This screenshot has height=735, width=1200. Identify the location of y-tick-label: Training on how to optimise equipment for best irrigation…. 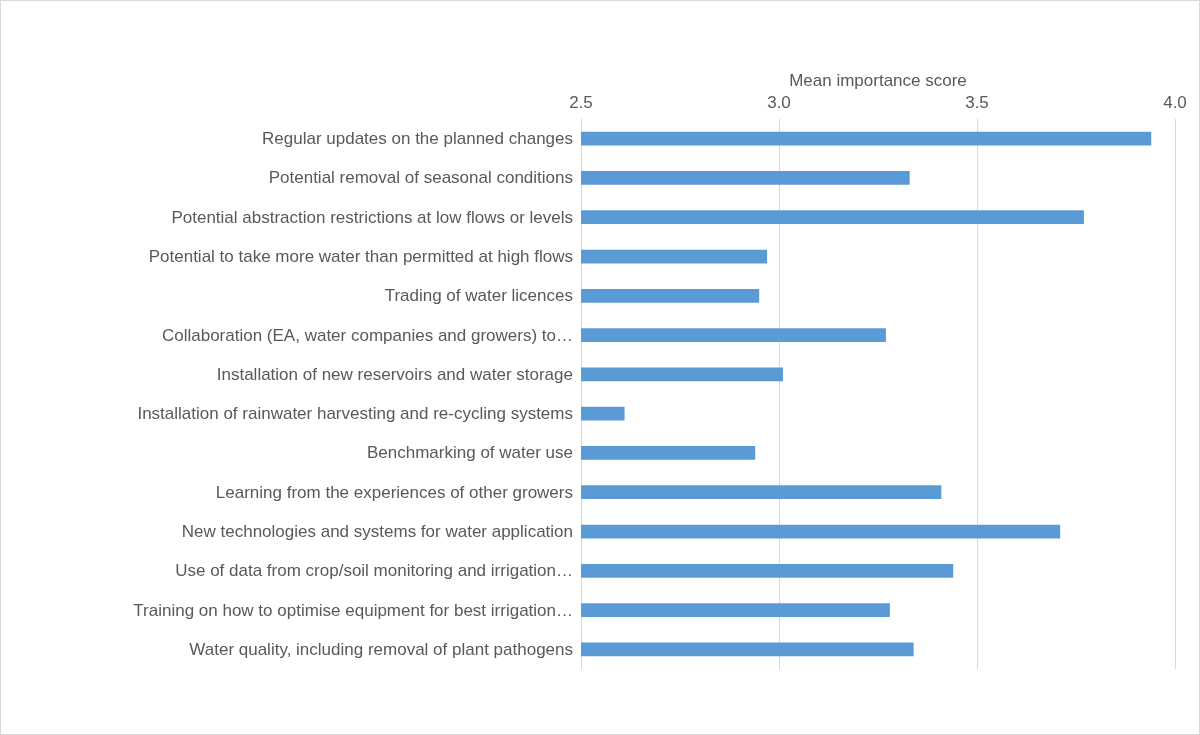
(353, 610).